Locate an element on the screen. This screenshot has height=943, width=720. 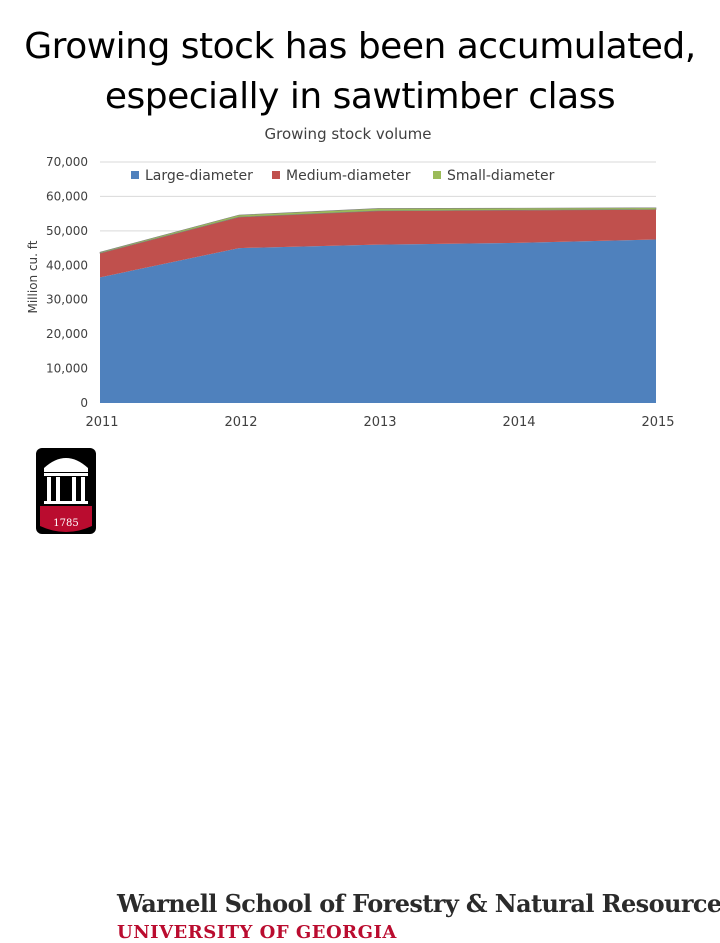
legend-item: Large-diameter is located at coordinates (192, 176).